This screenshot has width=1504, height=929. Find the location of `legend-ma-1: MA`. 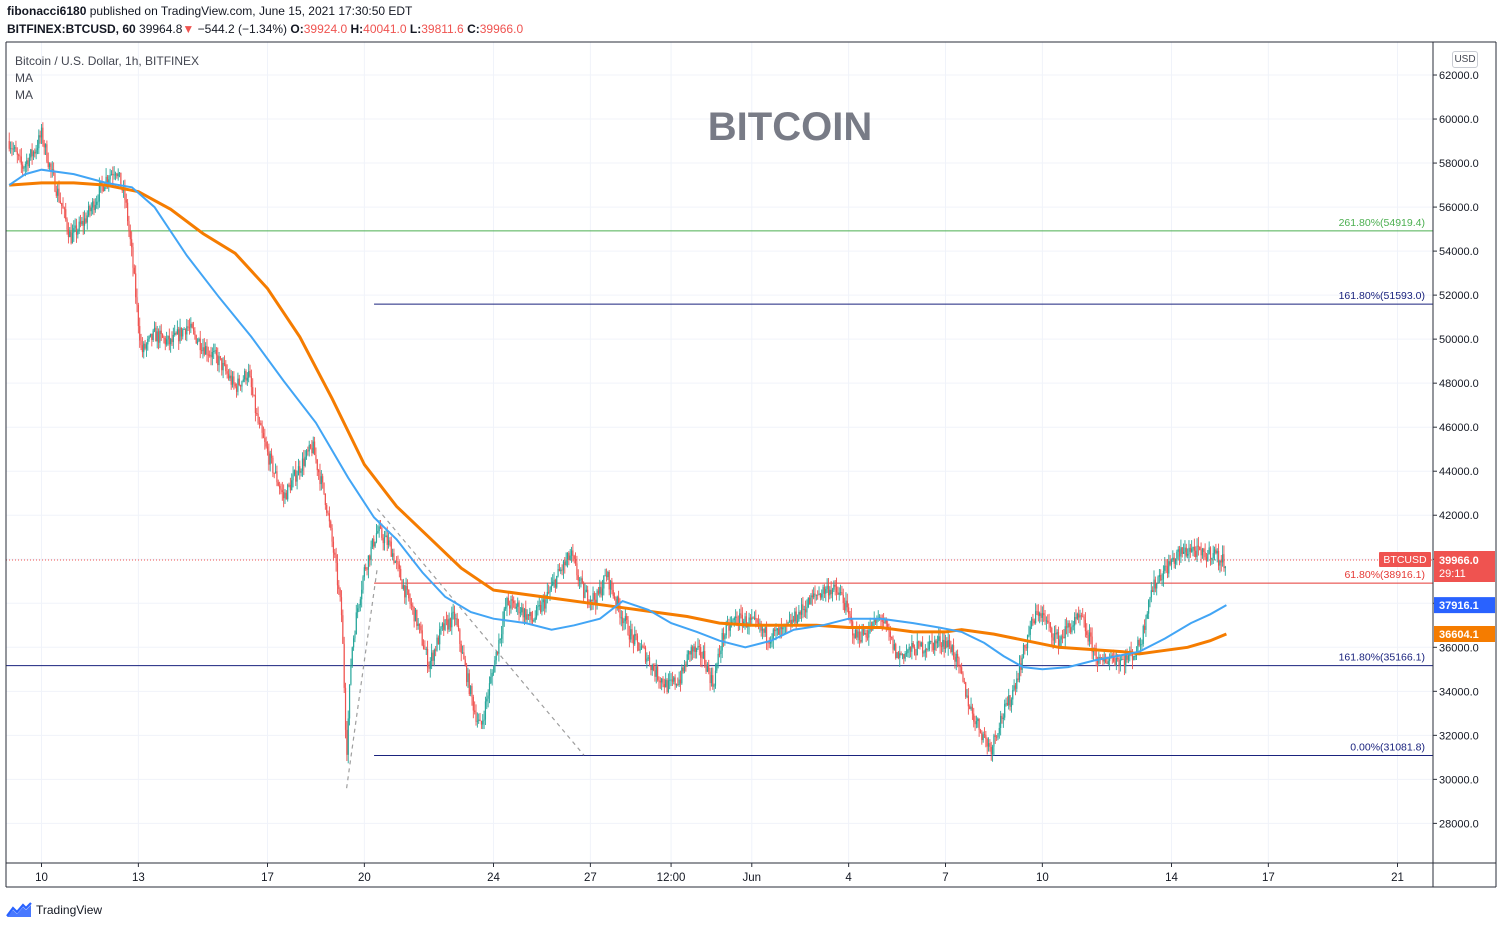

legend-ma-1: MA is located at coordinates (24, 78).